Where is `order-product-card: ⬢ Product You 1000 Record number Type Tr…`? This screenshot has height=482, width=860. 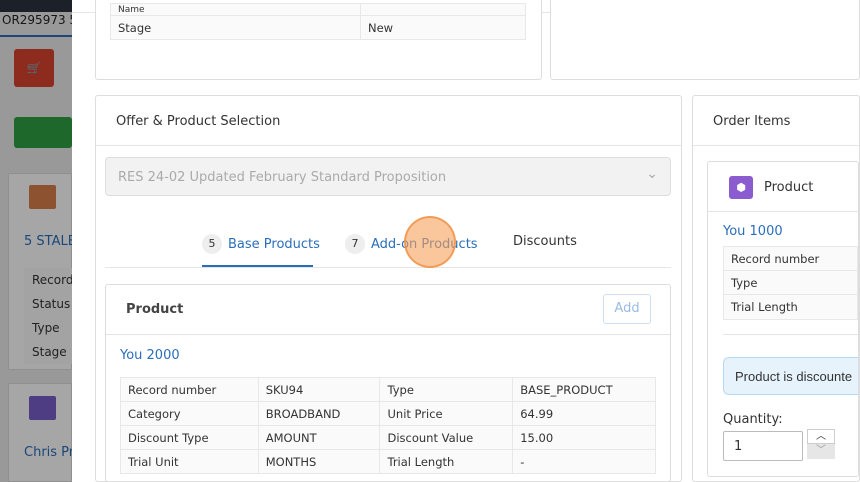
order-product-card: ⬢ Product You 1000 Record number Type Tr… is located at coordinates (783, 319).